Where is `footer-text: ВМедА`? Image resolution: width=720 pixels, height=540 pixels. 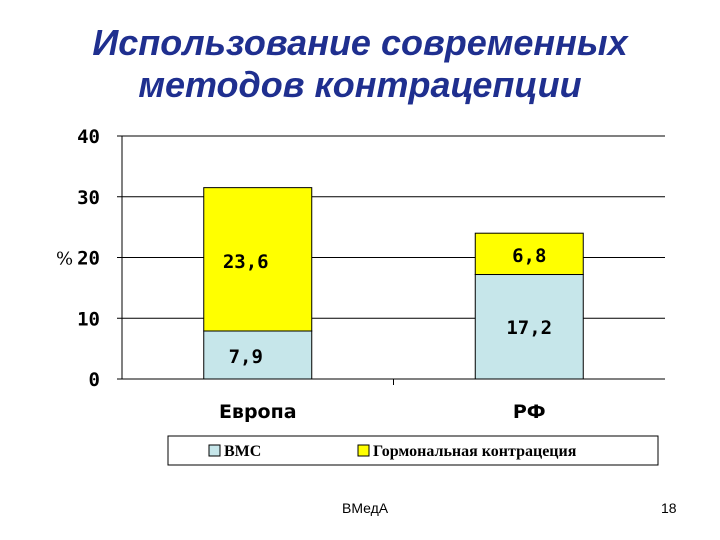
footer-text: ВМедА is located at coordinates (365, 508).